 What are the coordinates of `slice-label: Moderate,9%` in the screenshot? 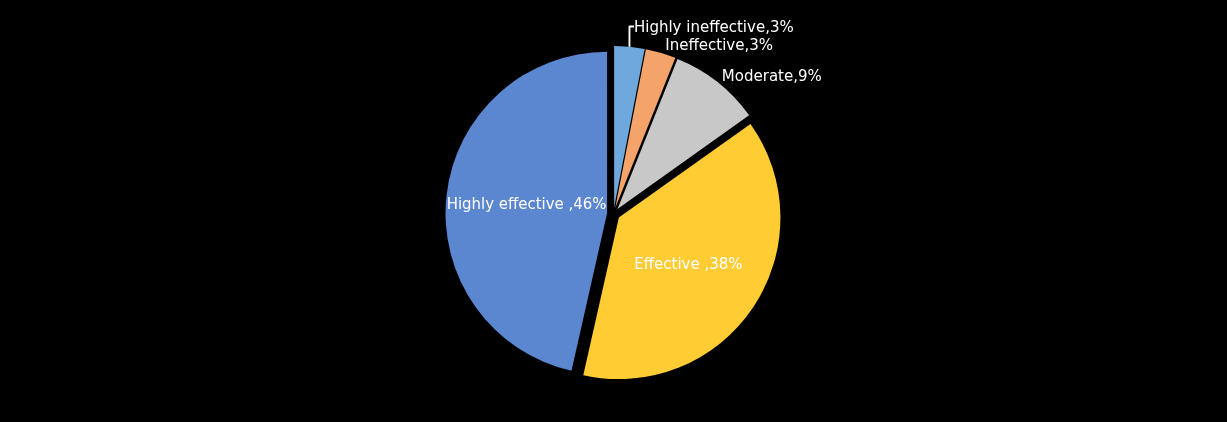 It's located at (771, 76).